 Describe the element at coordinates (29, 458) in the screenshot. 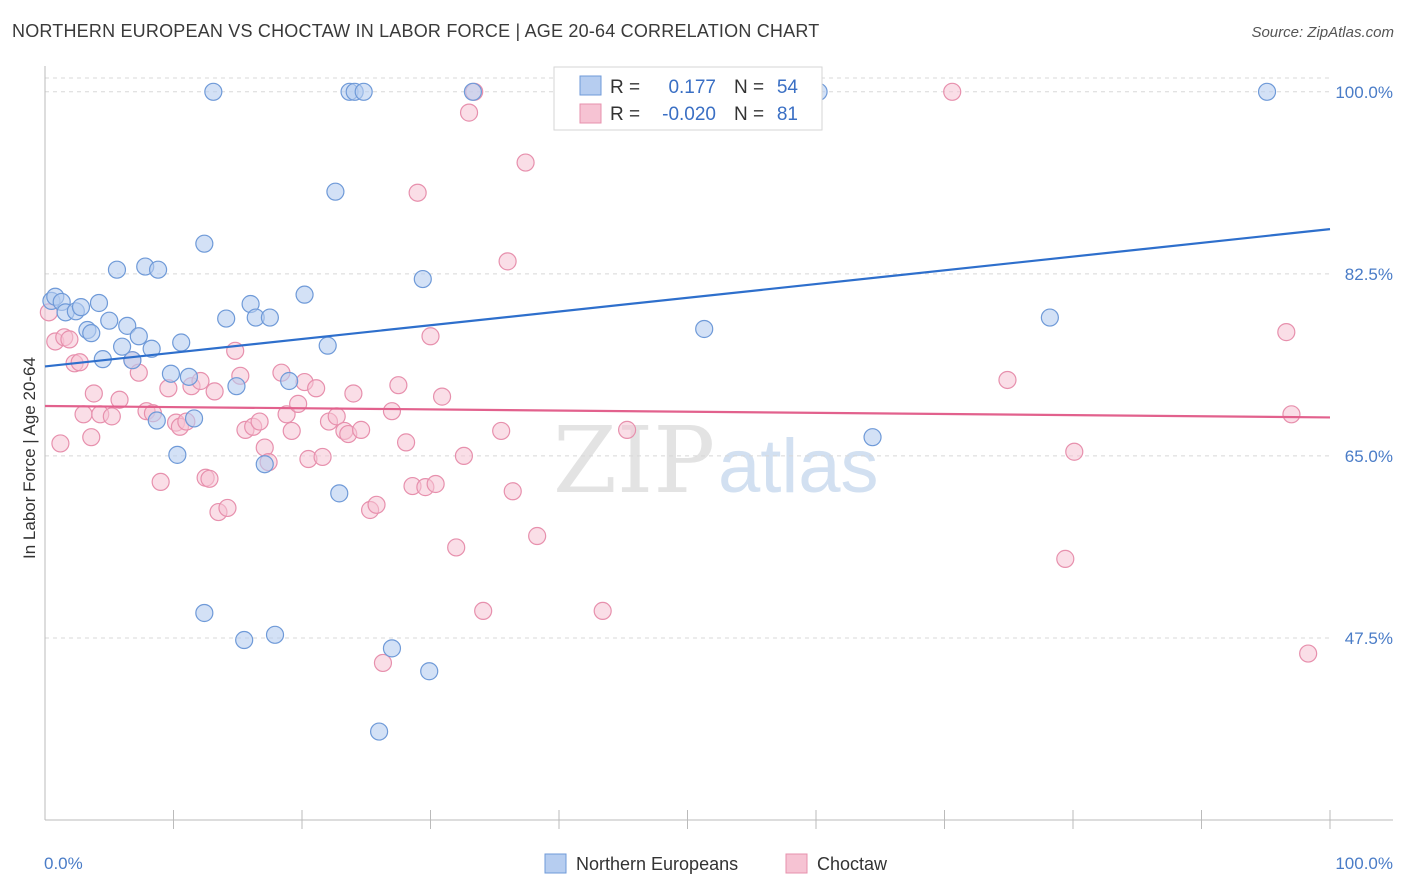

I see `y-axis-label: In Labor Force | Age 20-64` at that location.